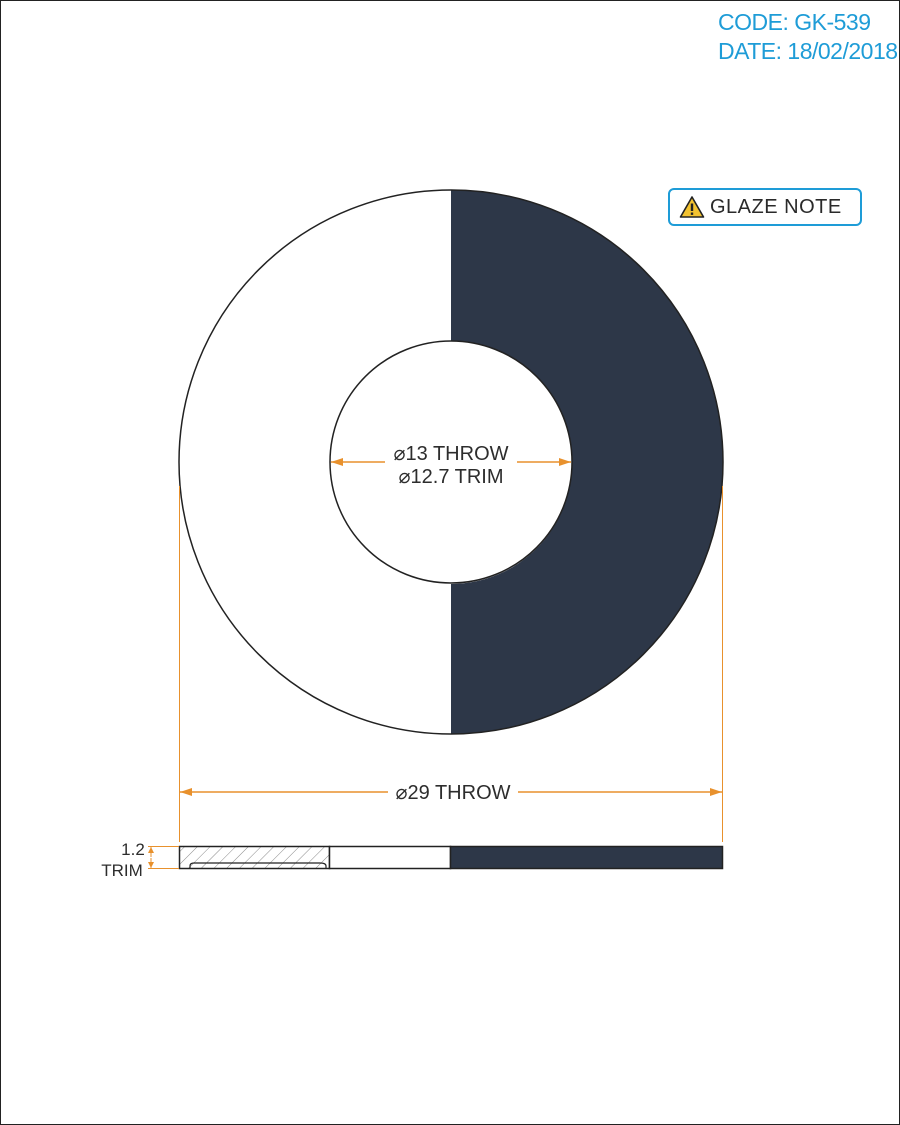 This screenshot has width=900, height=1125. Describe the element at coordinates (808, 37) in the screenshot. I see `title-block: CODE: GK-539 DATE: 18/02/2018` at that location.